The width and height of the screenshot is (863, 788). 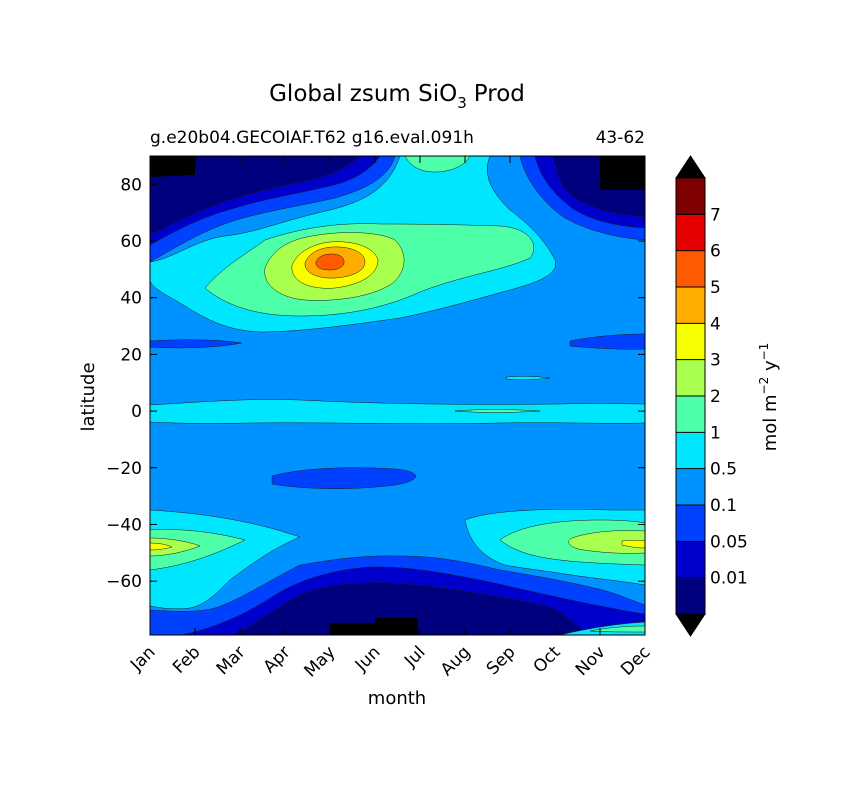 What do you see at coordinates (131, 355) in the screenshot?
I see `y-tick-label: 20` at bounding box center [131, 355].